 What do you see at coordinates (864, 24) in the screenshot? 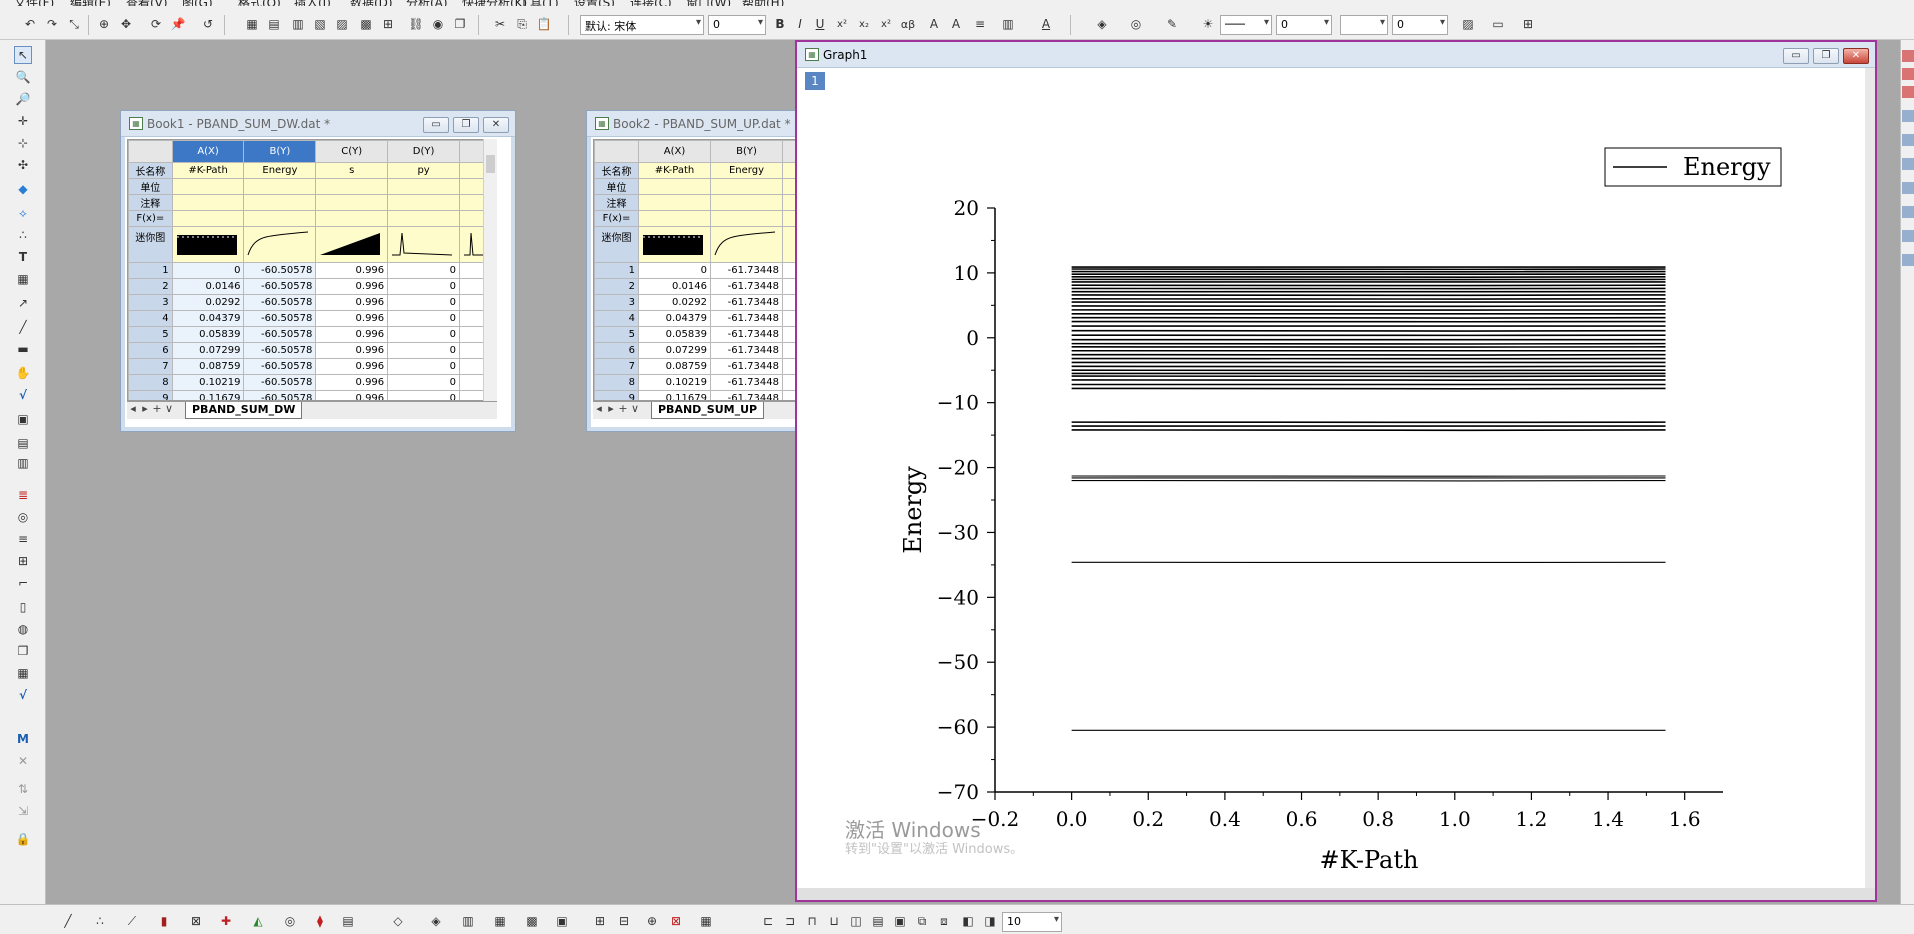
I see `subscript-button: x₂` at bounding box center [864, 24].